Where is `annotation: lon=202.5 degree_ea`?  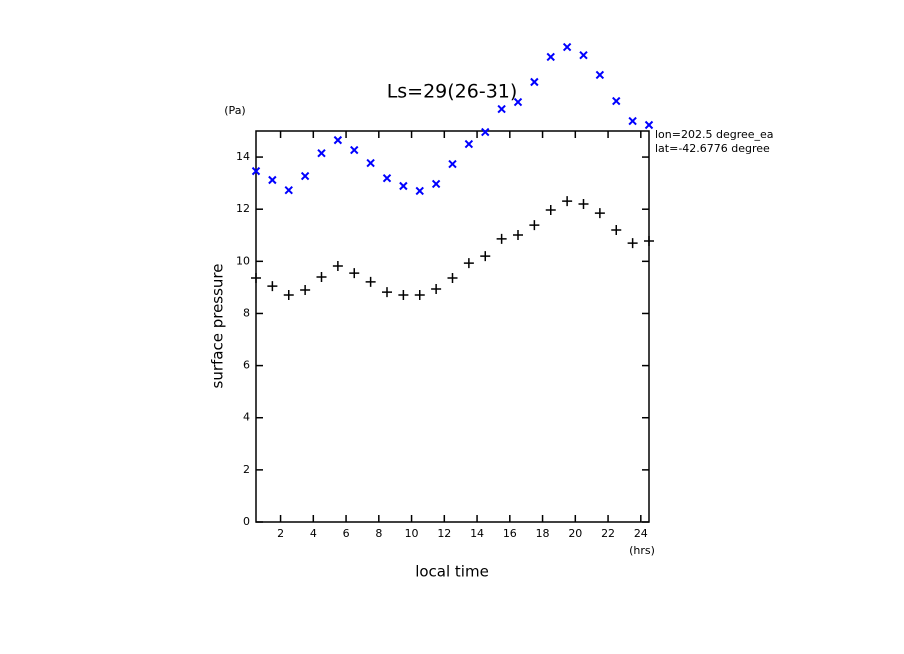
annotation: lon=202.5 degree_ea is located at coordinates (714, 134).